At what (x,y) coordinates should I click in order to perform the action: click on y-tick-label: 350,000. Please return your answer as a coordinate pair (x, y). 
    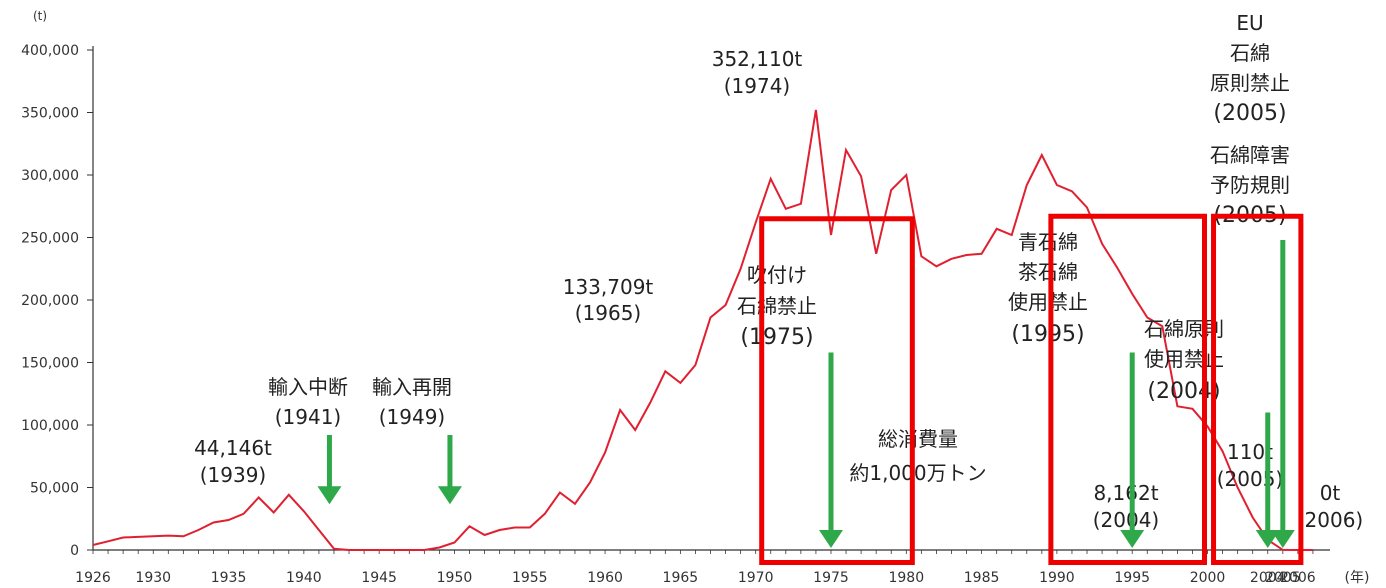
    Looking at the image, I should click on (50, 114).